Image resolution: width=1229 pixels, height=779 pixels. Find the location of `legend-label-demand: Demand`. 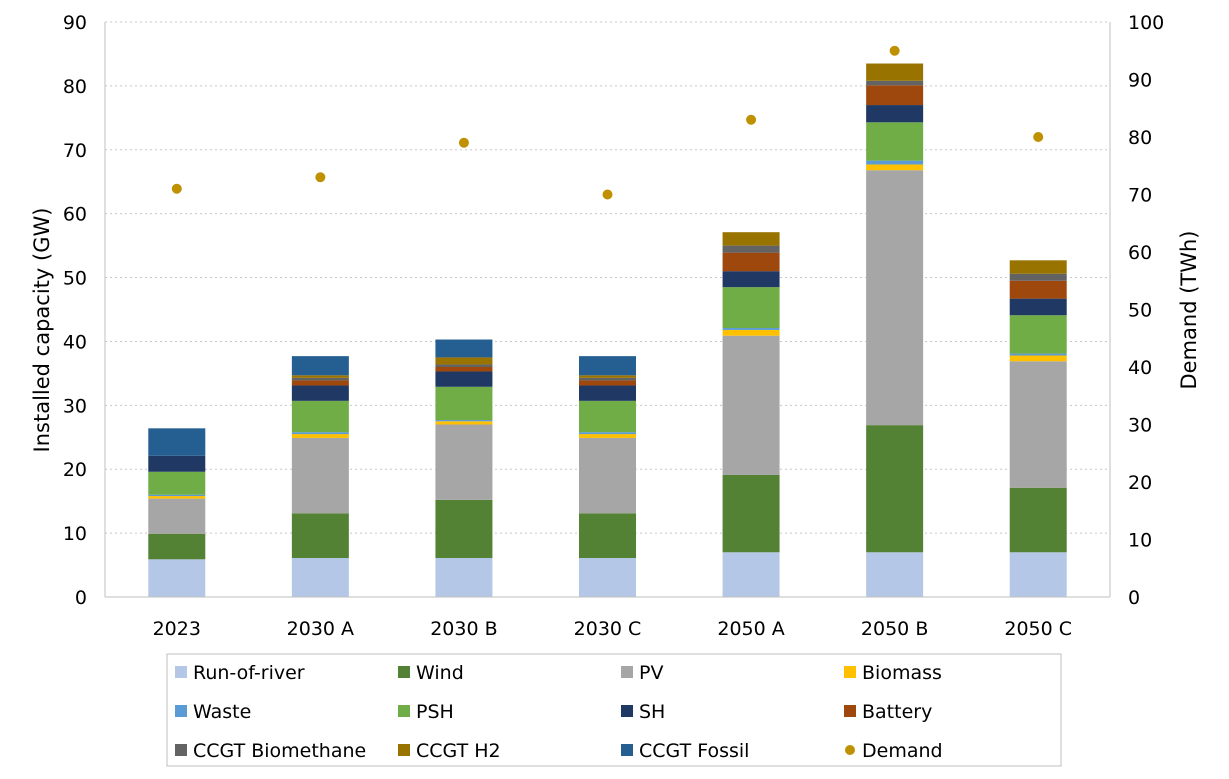

legend-label-demand: Demand is located at coordinates (902, 751).